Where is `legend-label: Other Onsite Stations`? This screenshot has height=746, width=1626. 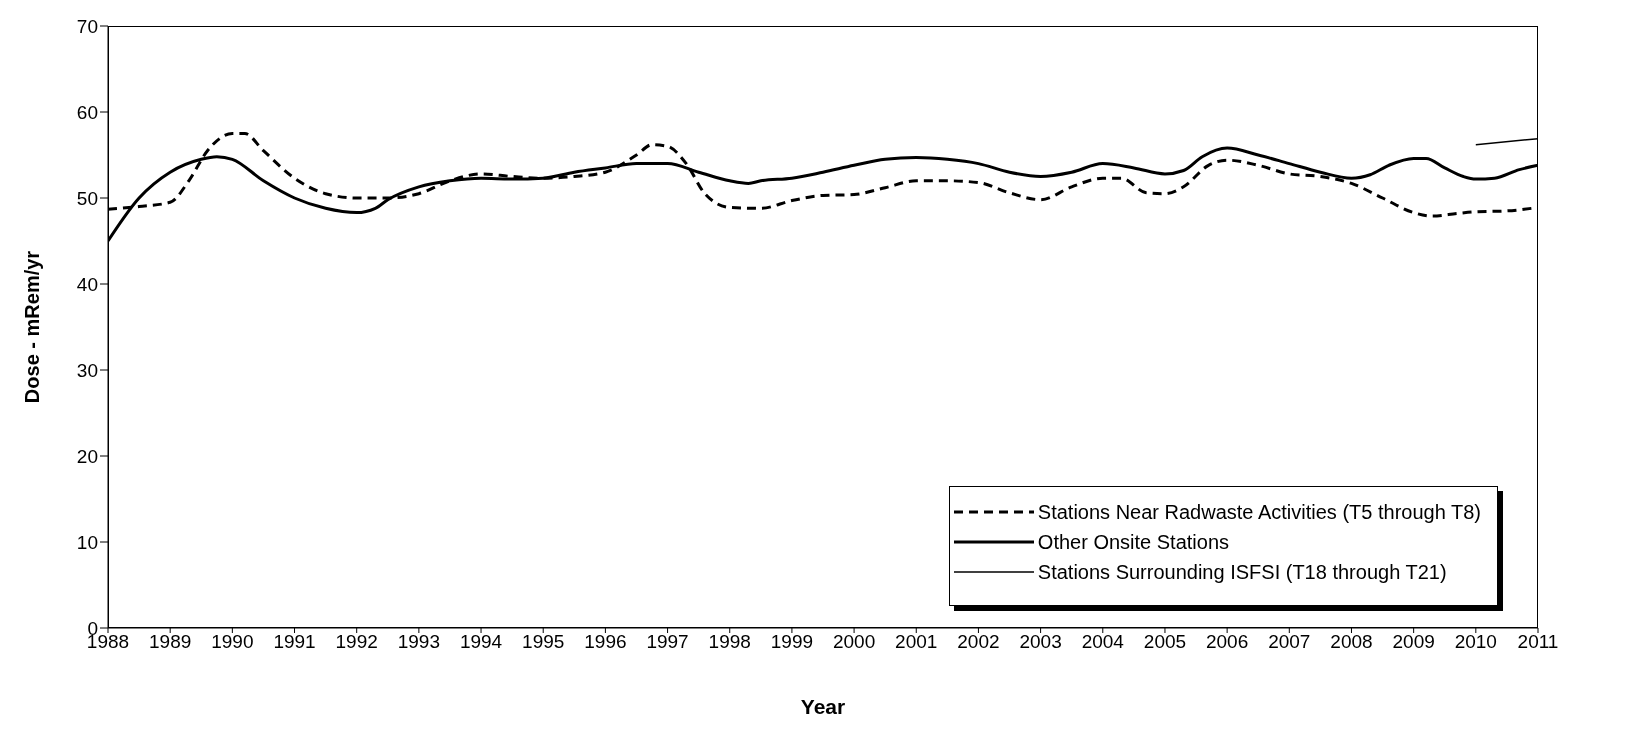 legend-label: Other Onsite Stations is located at coordinates (1133, 542).